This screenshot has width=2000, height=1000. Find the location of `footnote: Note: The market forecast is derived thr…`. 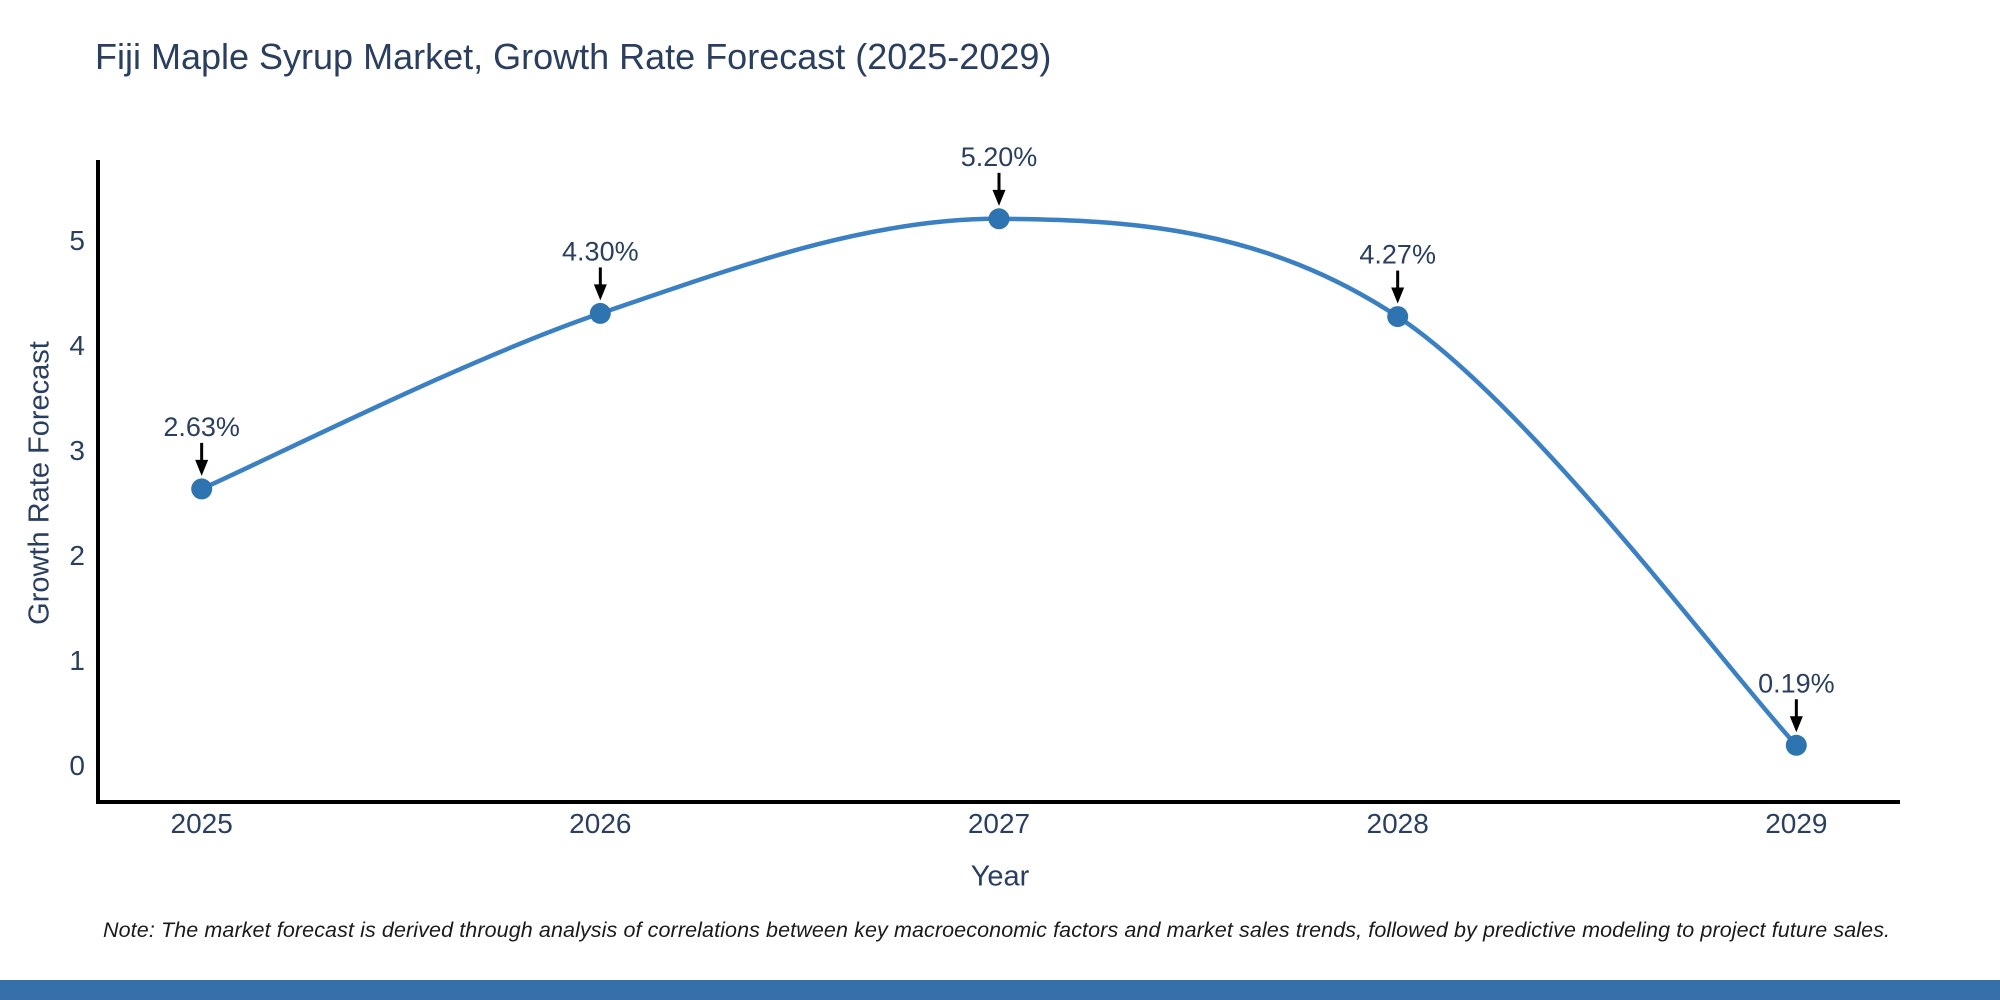

footnote: Note: The market forecast is derived thr… is located at coordinates (997, 930).